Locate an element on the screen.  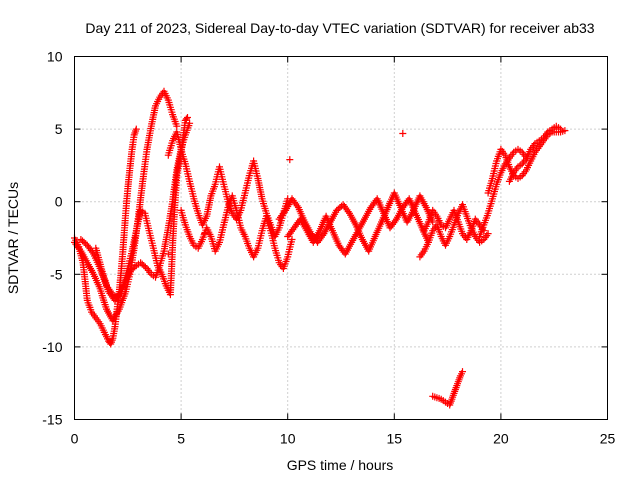
y-tick-label: 10 is located at coordinates (55, 57).